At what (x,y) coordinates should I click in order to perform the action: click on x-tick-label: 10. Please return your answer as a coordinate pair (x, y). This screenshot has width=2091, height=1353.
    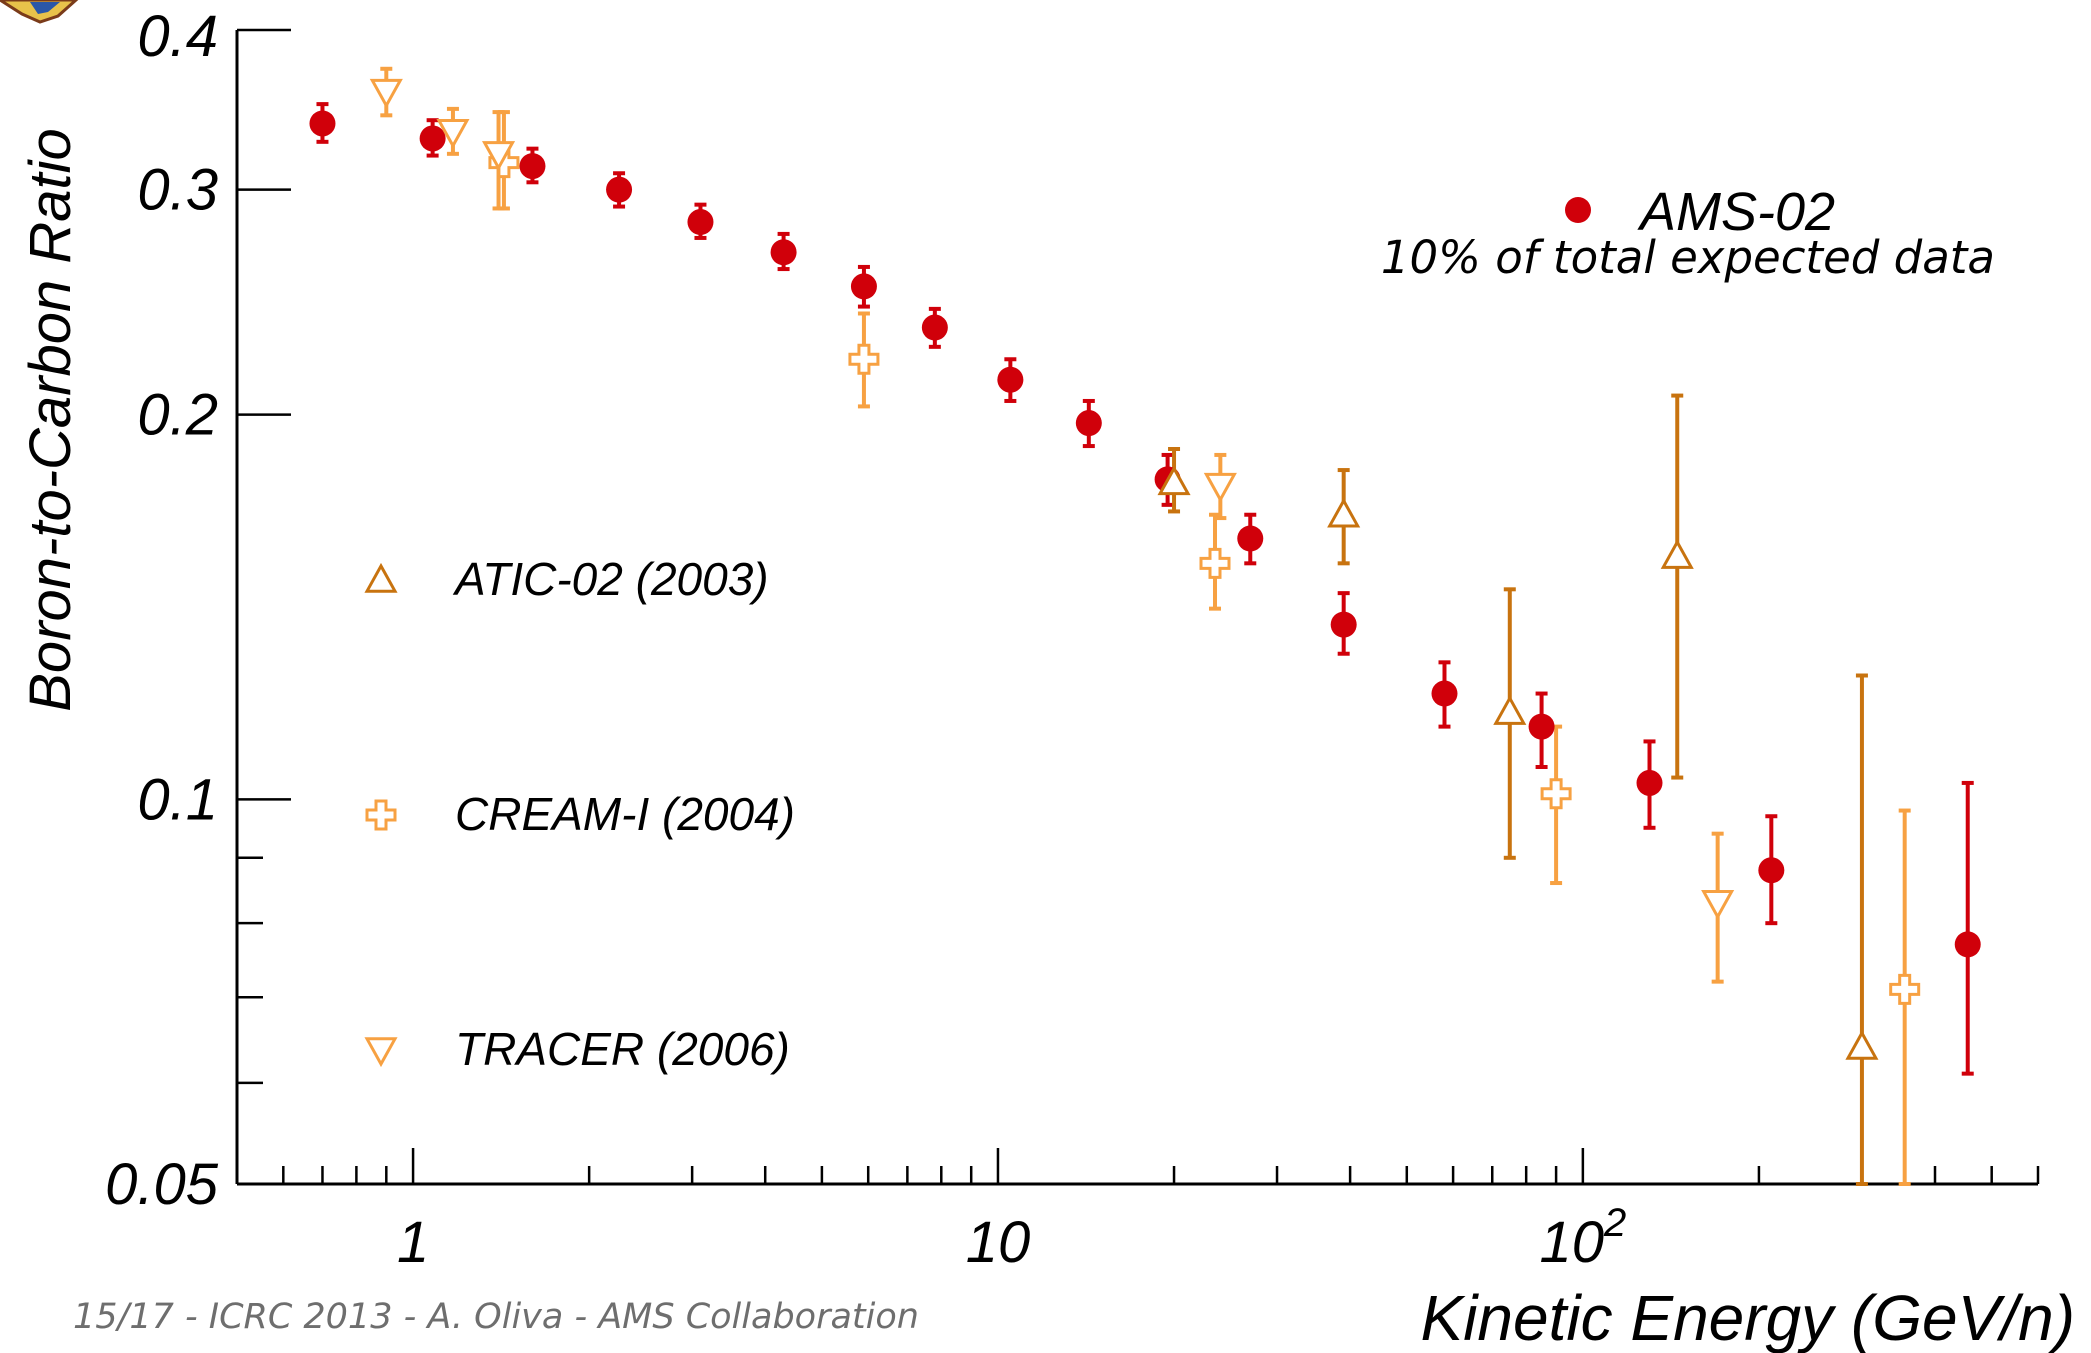
    Looking at the image, I should click on (998, 1242).